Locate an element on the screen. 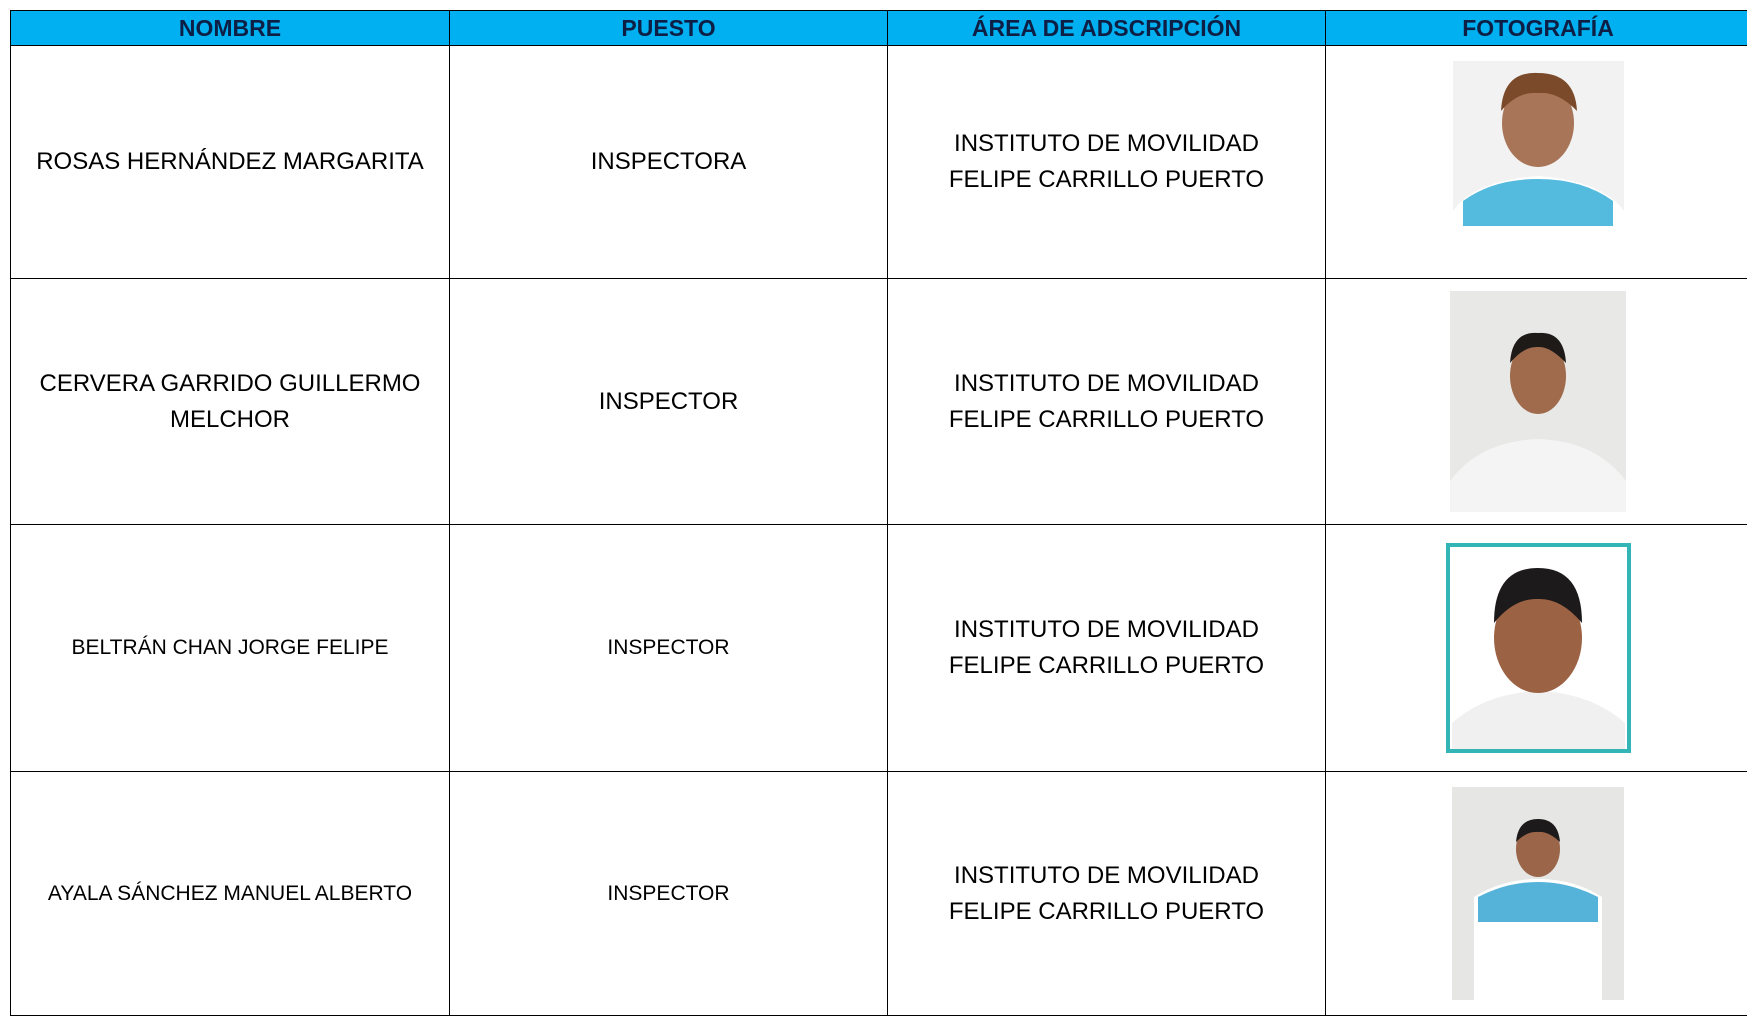 This screenshot has height=1016, width=1747. header-cell: PUESTO is located at coordinates (668, 28).